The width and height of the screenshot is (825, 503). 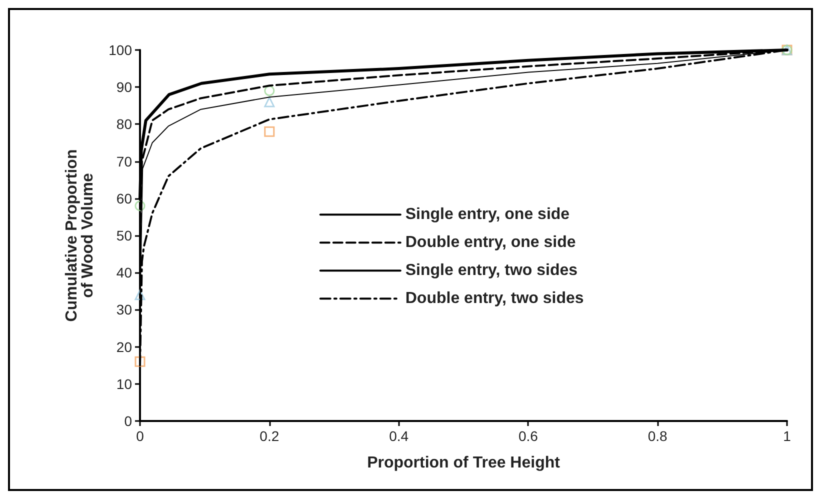 What do you see at coordinates (658, 436) in the screenshot?
I see `x-tick-label: 0.8` at bounding box center [658, 436].